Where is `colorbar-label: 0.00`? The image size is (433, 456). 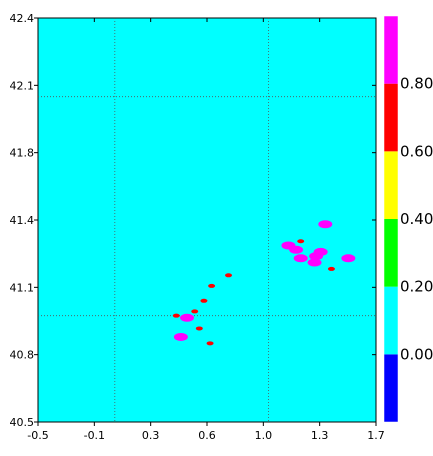
colorbar-label: 0.00 is located at coordinates (416, 354).